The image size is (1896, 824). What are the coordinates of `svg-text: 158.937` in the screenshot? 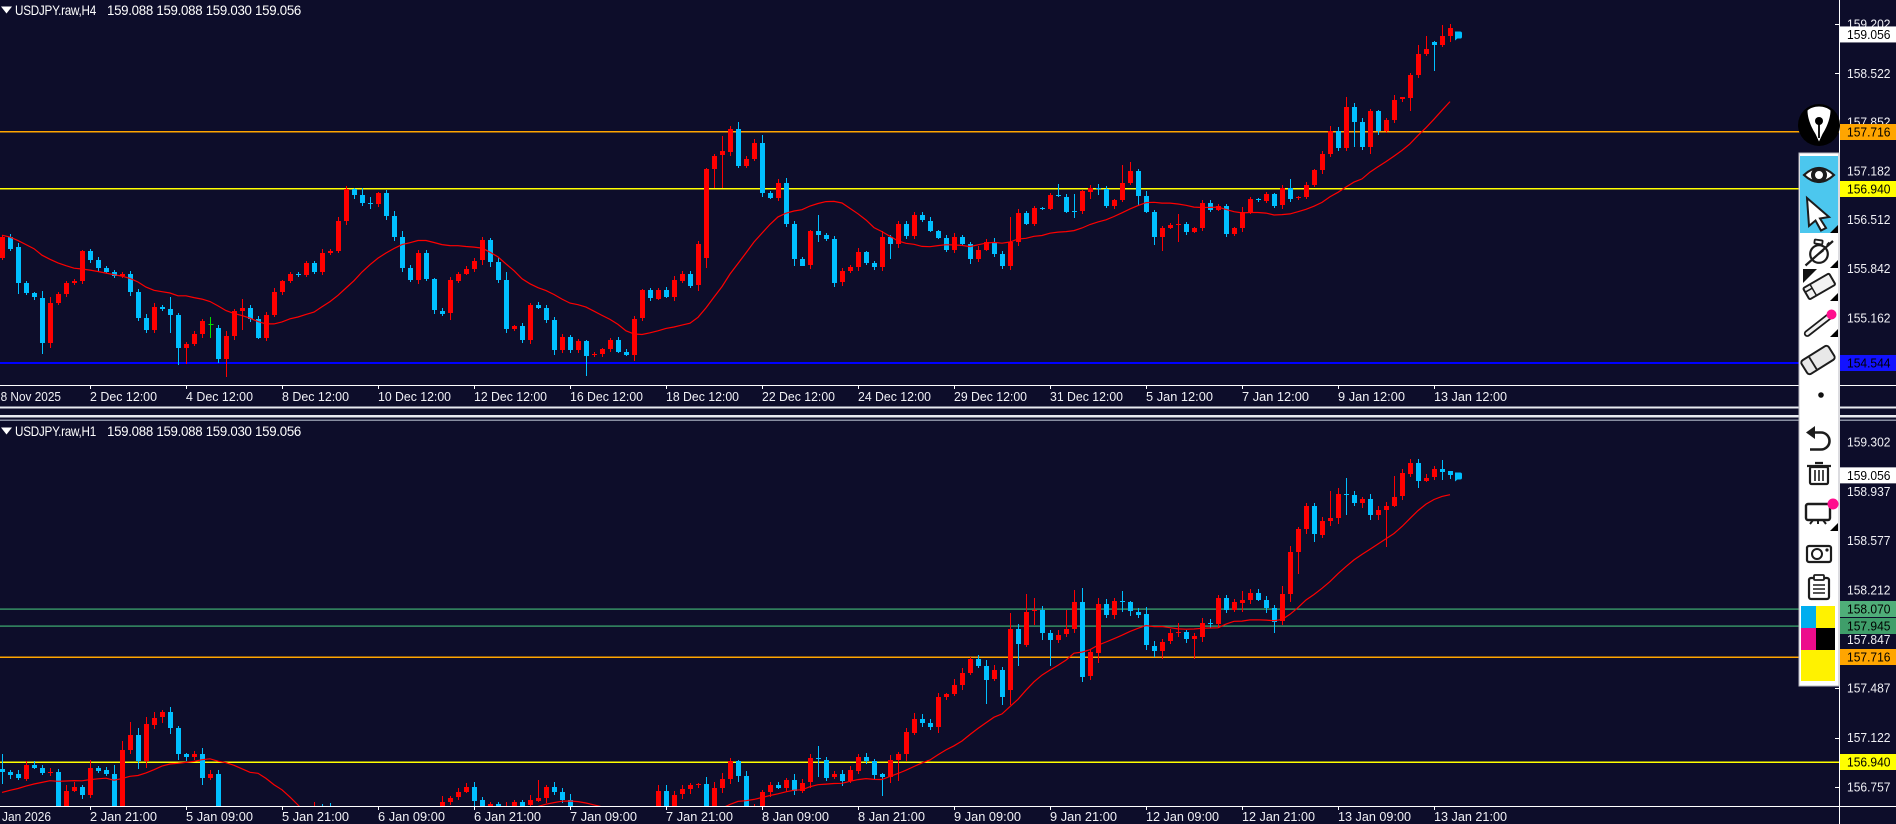 It's located at (1869, 491).